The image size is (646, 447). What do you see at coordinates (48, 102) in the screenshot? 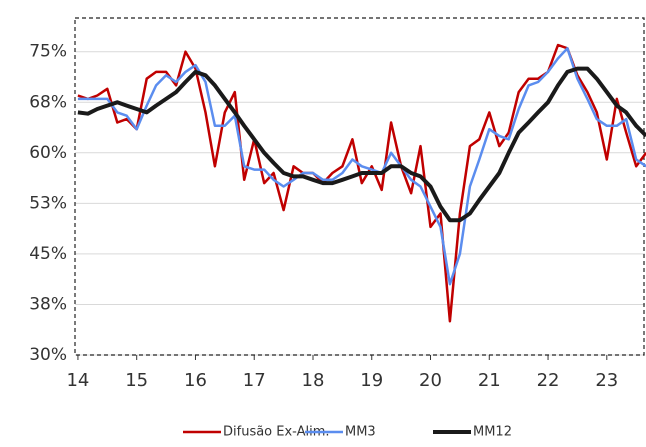
I see `y-tick-label: 68%` at bounding box center [48, 102].